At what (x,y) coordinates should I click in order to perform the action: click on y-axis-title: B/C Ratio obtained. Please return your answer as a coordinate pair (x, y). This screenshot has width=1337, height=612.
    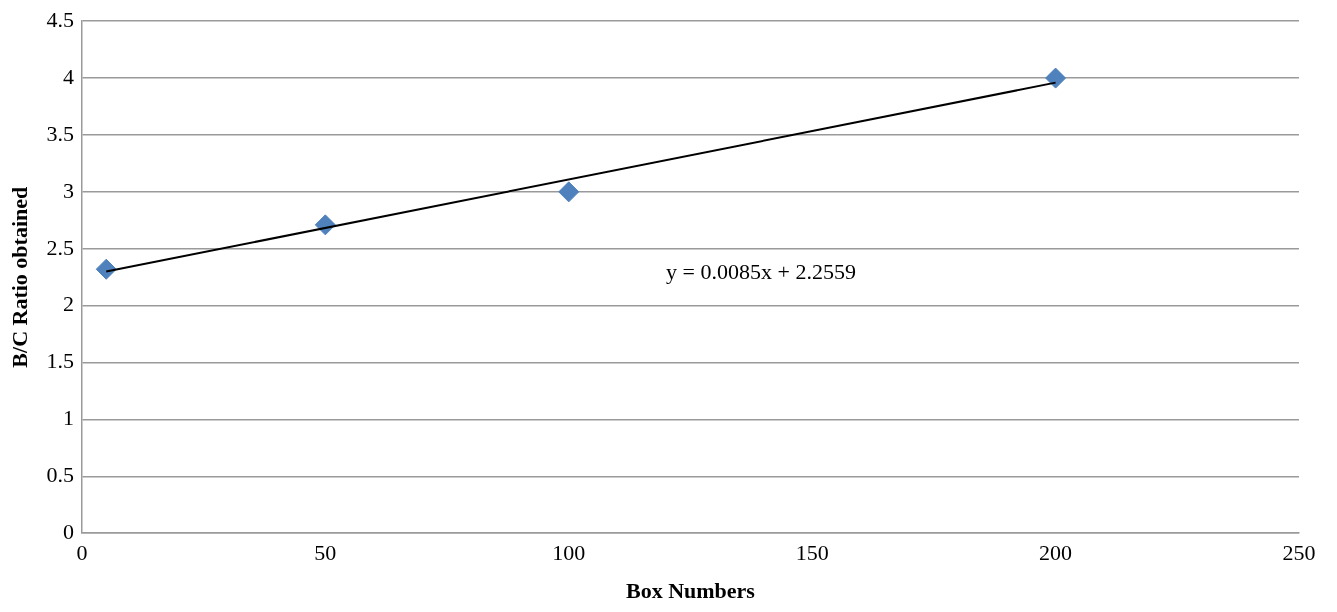
    Looking at the image, I should click on (19, 277).